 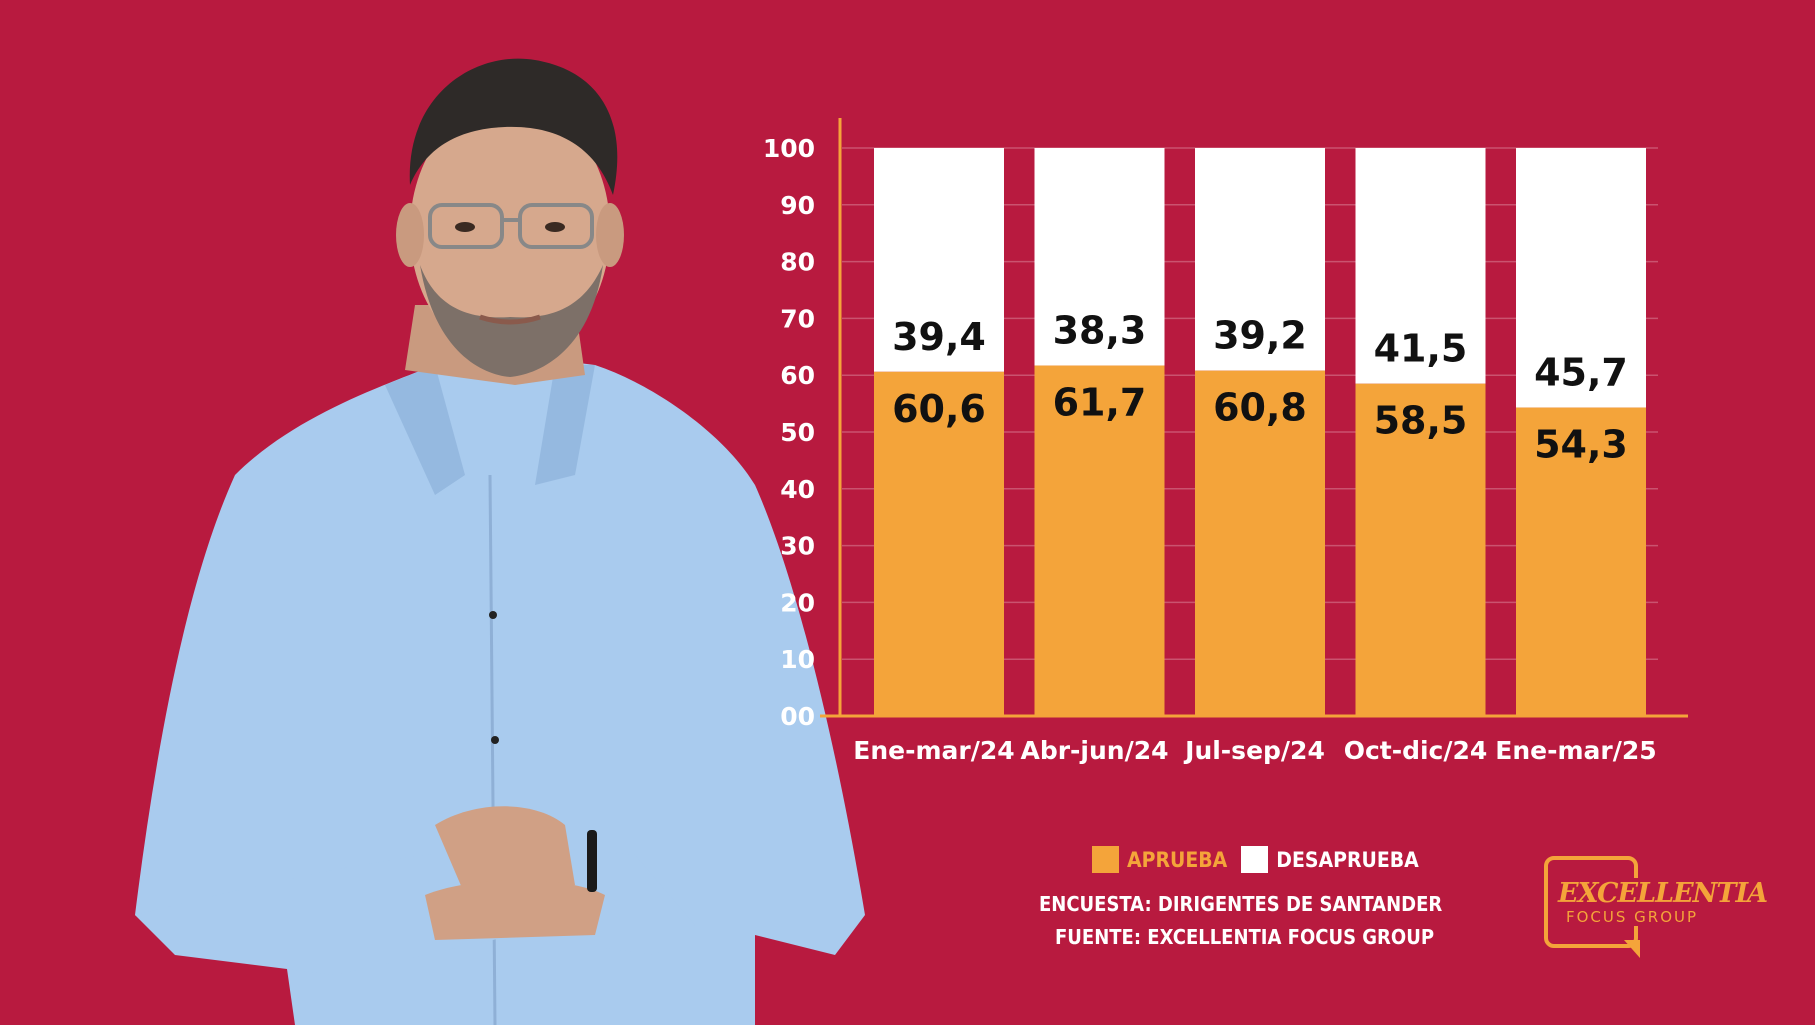 I want to click on x-tick-label: Ene-mar/24, so click(x=933, y=750).